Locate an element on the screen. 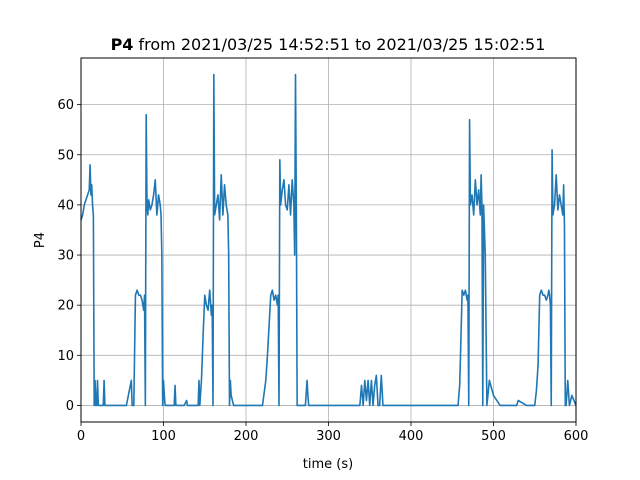 The image size is (640, 480). y-tick-label-4: 40 is located at coordinates (65, 205).